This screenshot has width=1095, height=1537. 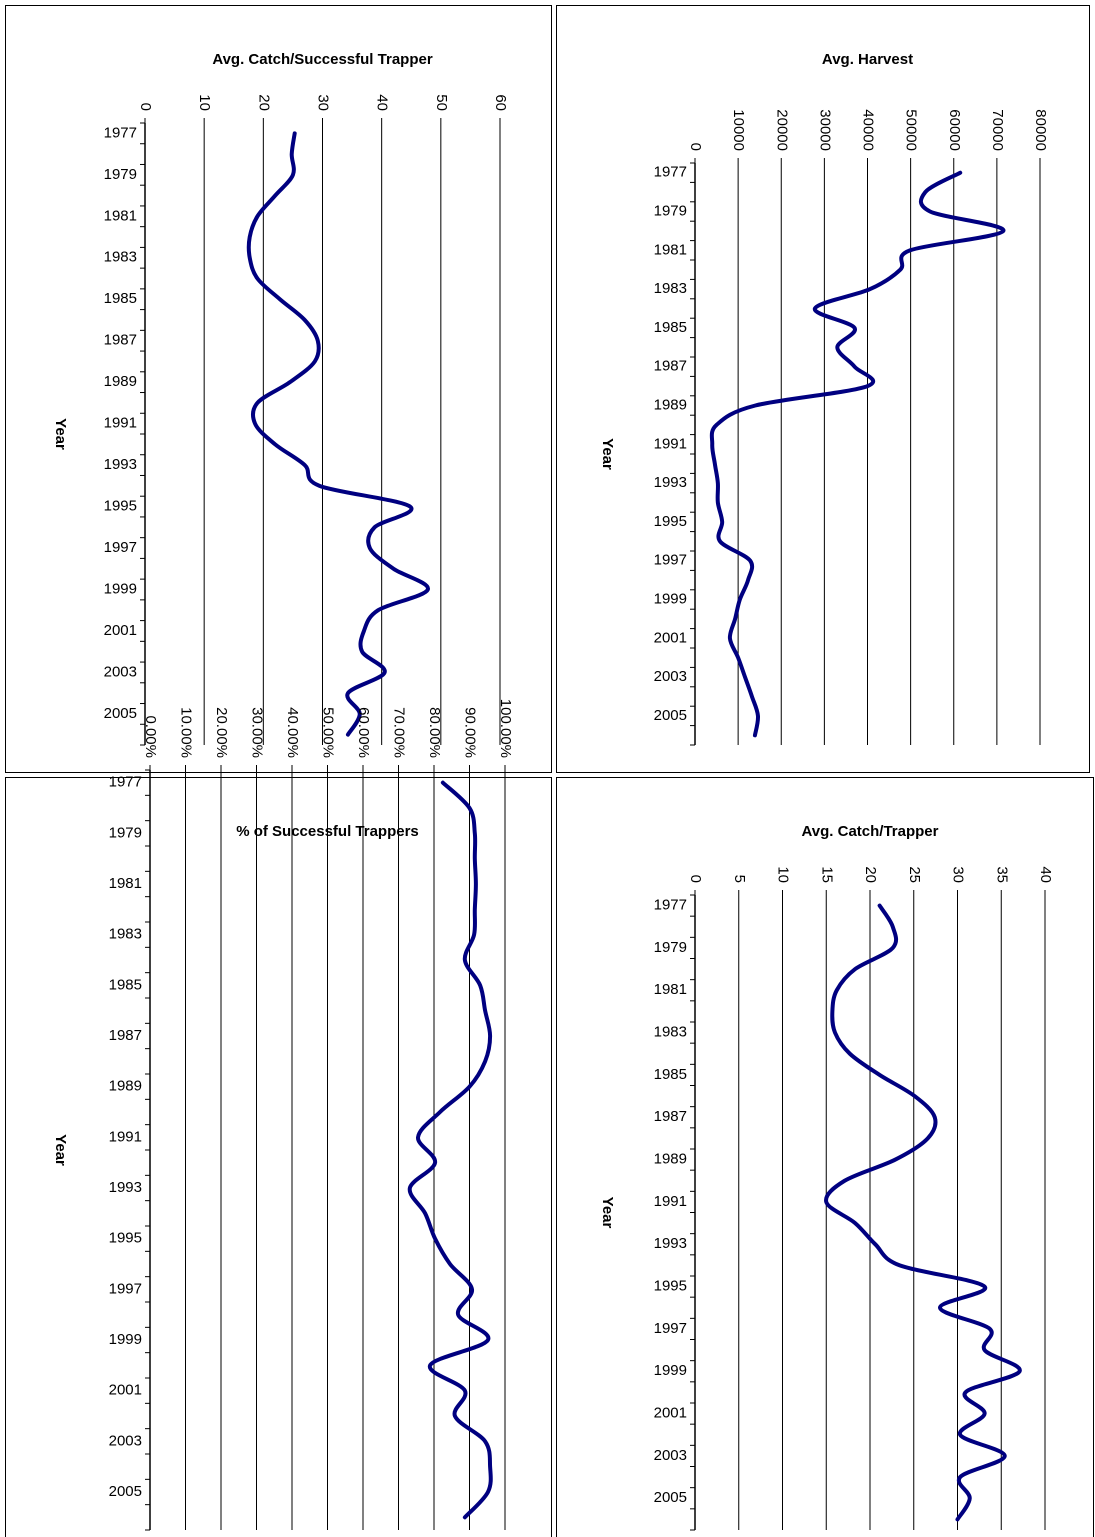 What do you see at coordinates (997, 130) in the screenshot?
I see `x-tick-label: 70000` at bounding box center [997, 130].